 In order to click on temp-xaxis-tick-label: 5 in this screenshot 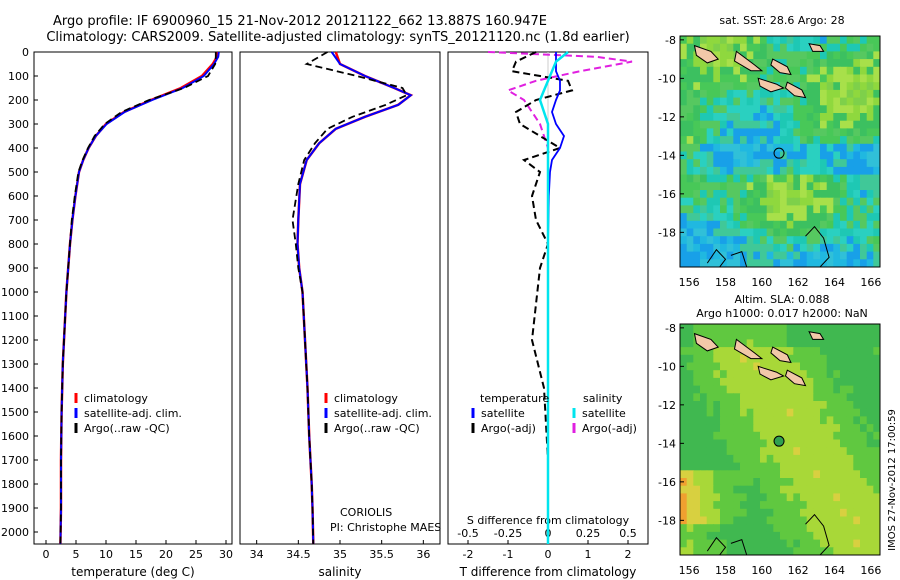, I will do `click(76, 554)`.